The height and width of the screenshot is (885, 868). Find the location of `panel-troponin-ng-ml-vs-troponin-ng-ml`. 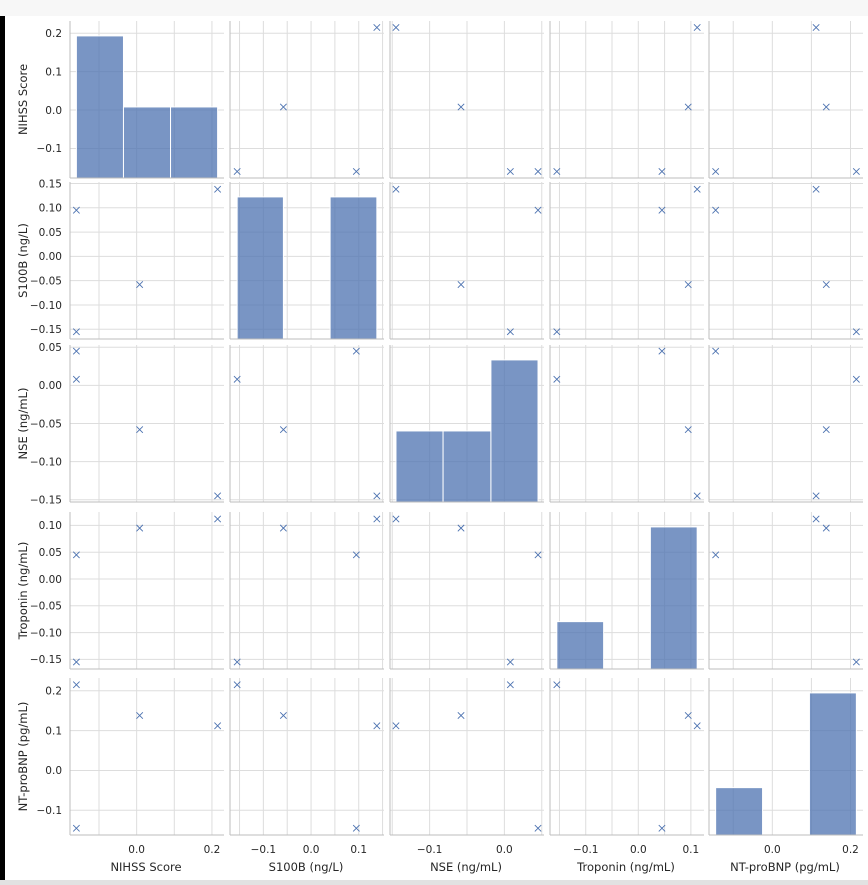

panel-troponin-ng-ml-vs-troponin-ng-ml is located at coordinates (626, 591).